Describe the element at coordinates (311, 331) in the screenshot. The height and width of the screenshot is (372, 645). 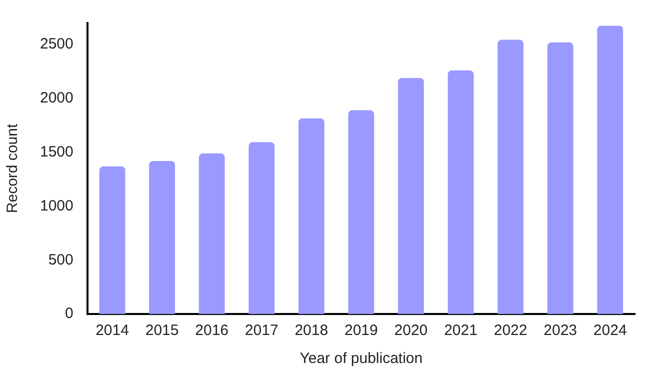
I see `x-tick-label: 2018` at that location.